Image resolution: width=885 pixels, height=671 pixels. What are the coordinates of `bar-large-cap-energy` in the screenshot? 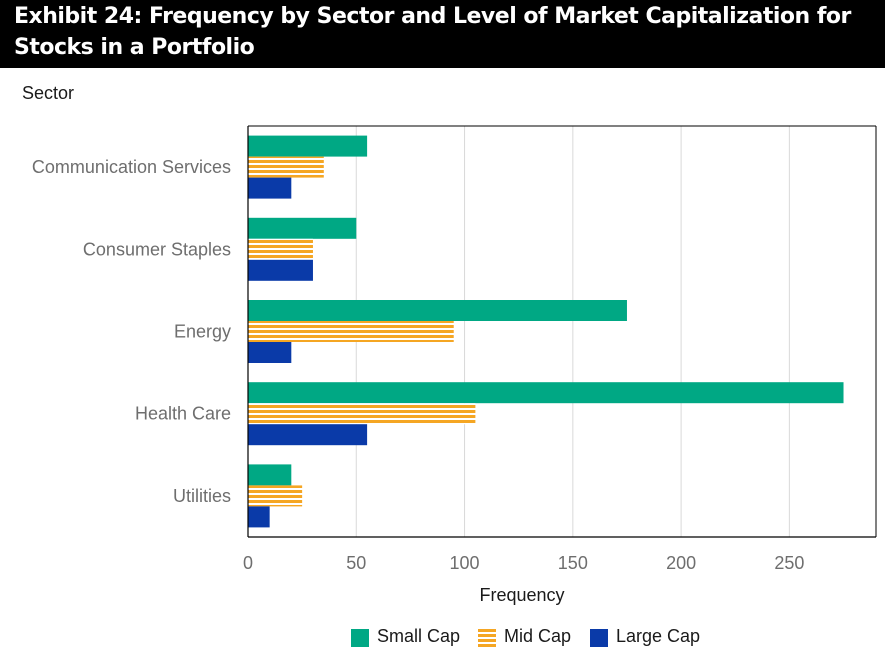 It's located at (270, 352).